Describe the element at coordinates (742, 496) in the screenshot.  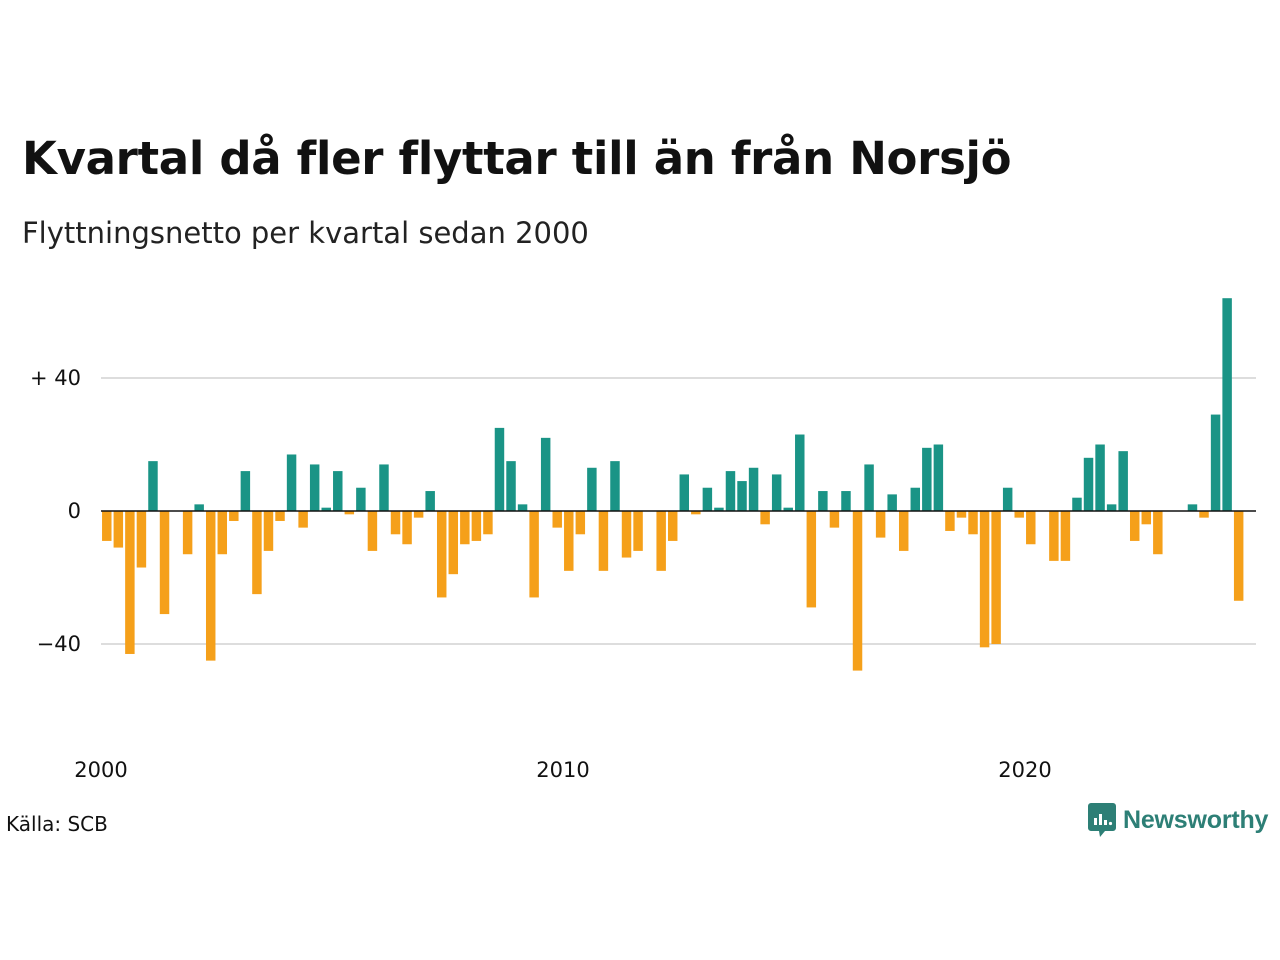
I see `bar-2013-q4` at that location.